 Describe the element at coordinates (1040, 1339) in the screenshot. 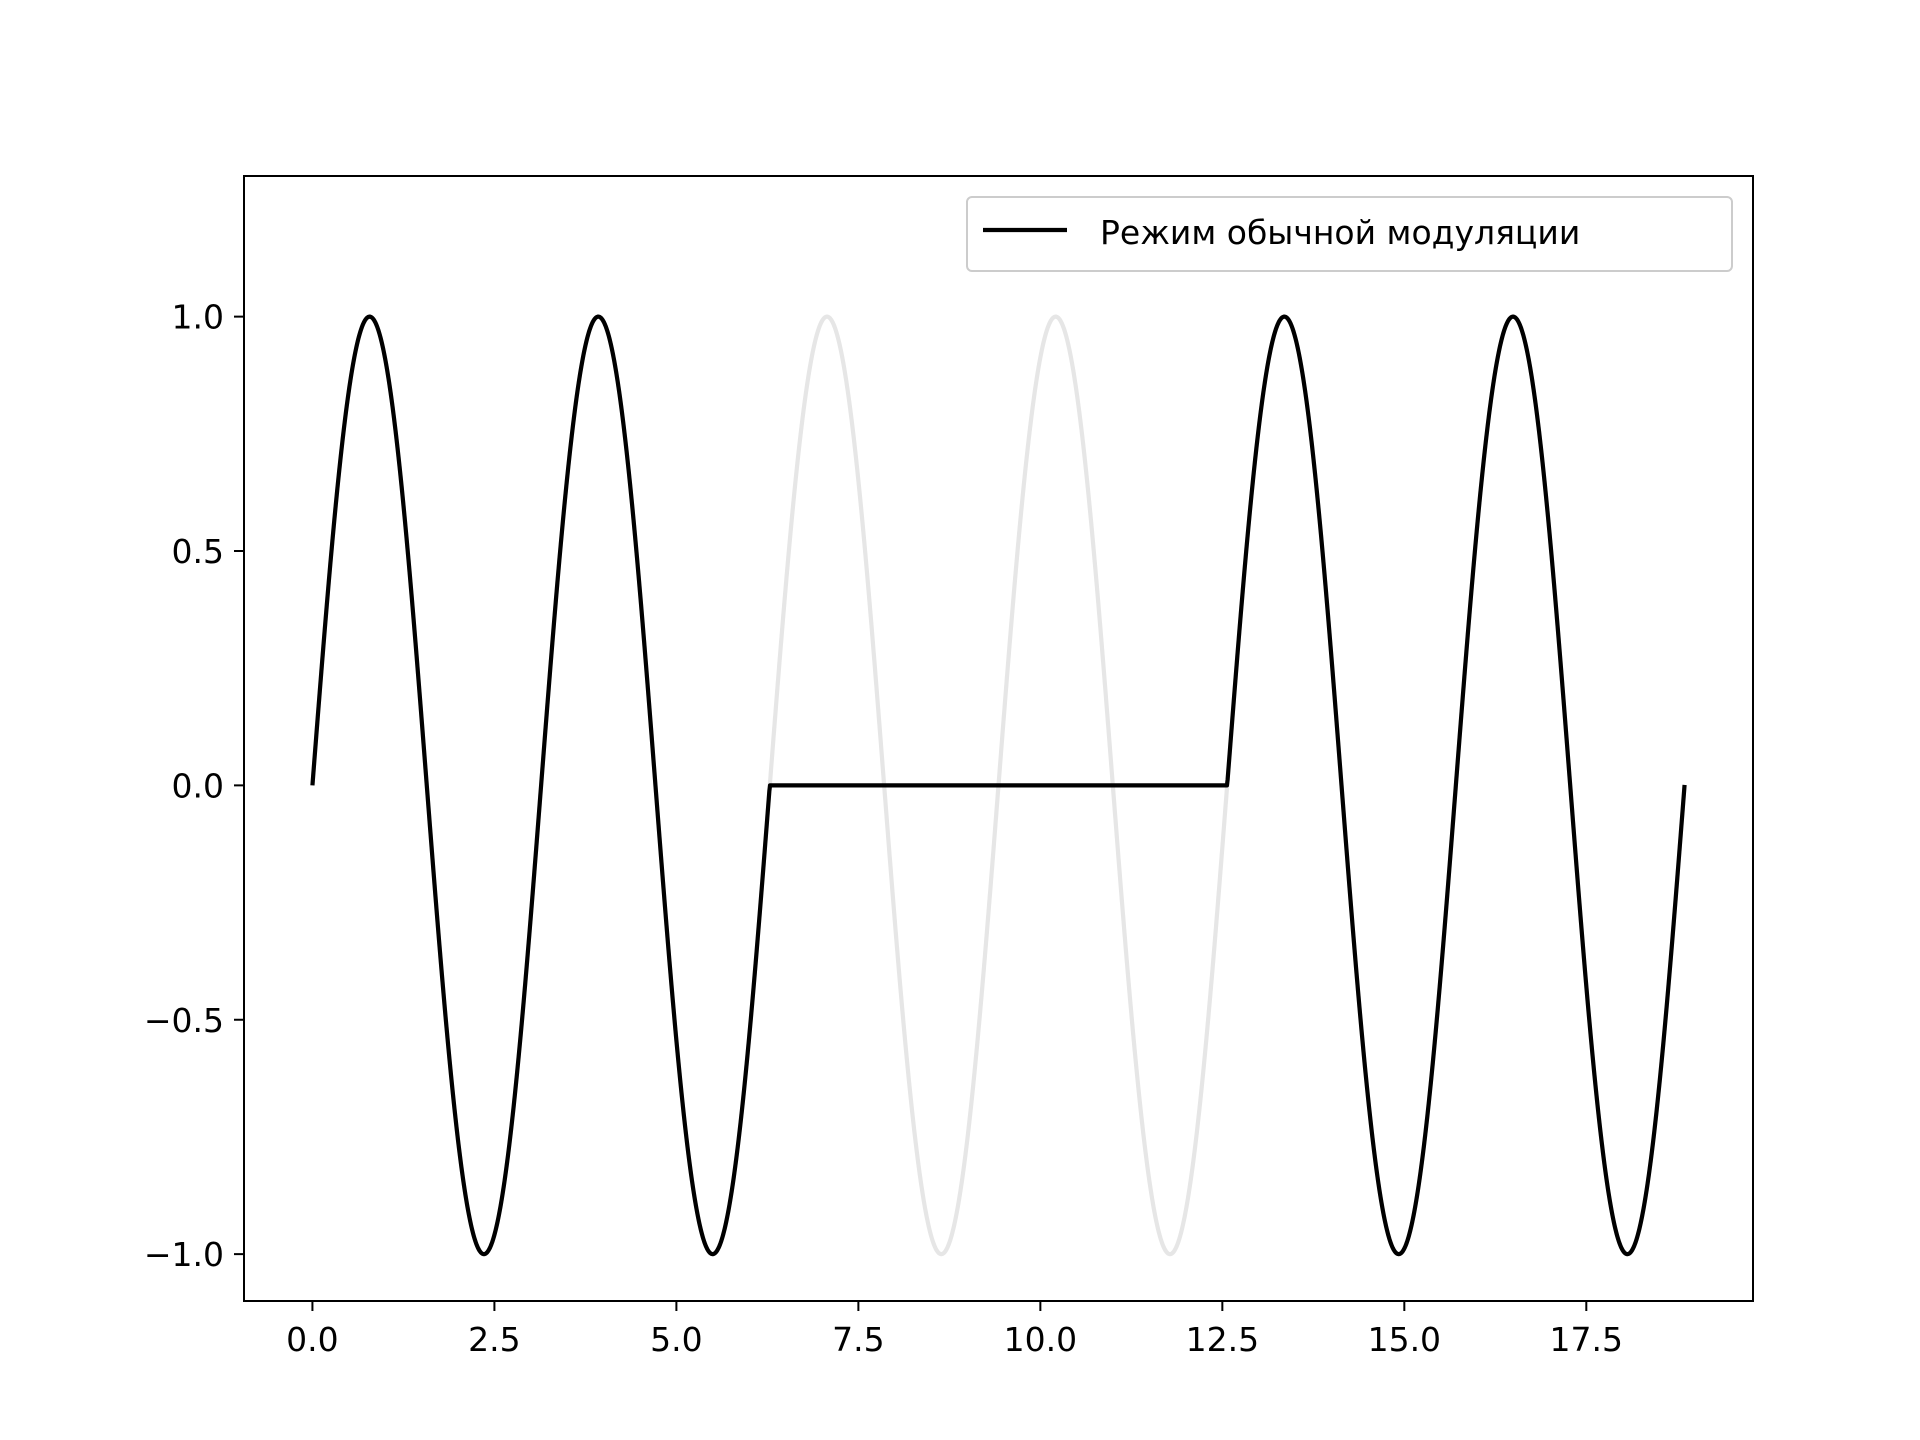

I see `x-tick-label: 10.0` at that location.